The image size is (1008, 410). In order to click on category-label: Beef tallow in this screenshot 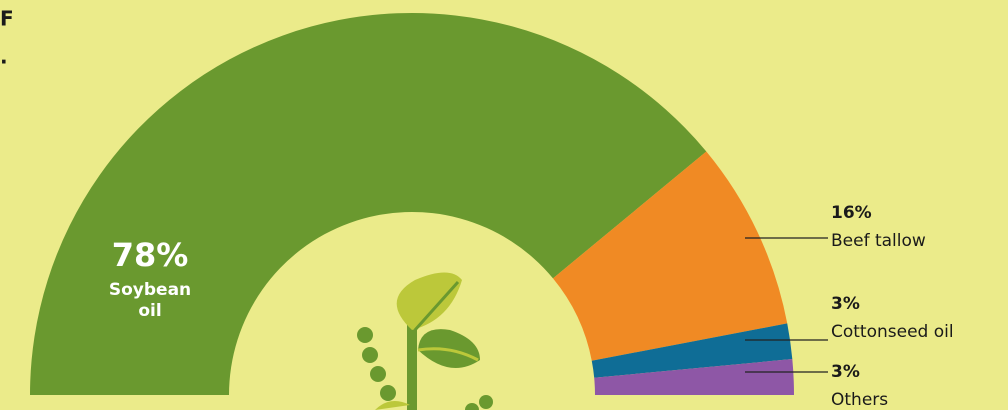, I will do `click(878, 241)`.